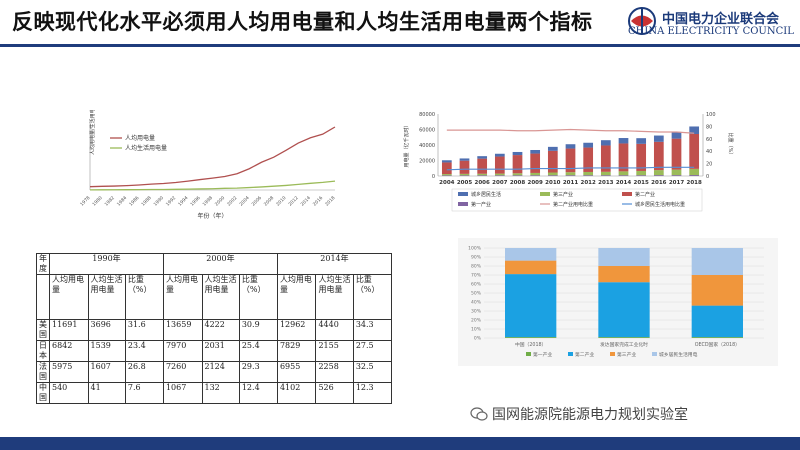 Image resolution: width=800 pixels, height=450 pixels. What do you see at coordinates (97, 201) in the screenshot?
I see `x-tick-label: 1980` at bounding box center [97, 201].